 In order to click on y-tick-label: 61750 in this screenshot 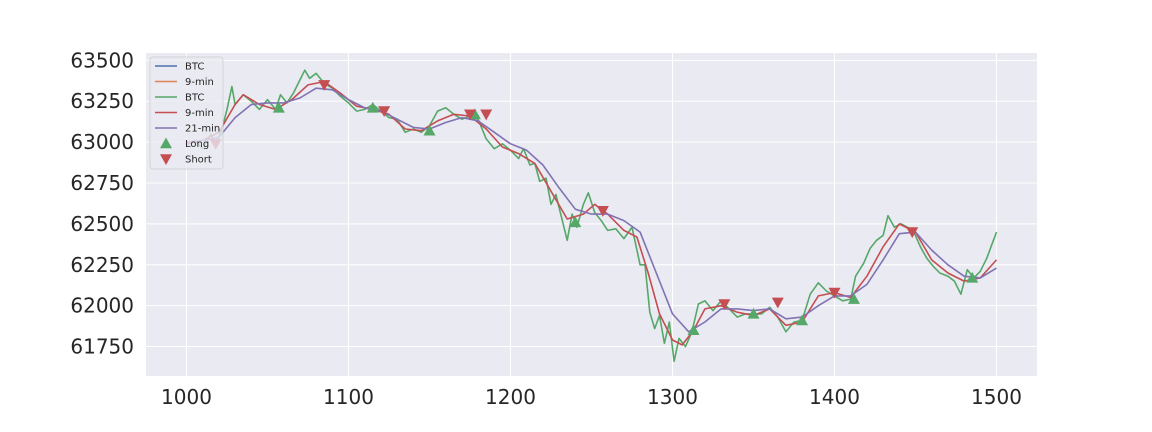, I will do `click(102, 347)`.